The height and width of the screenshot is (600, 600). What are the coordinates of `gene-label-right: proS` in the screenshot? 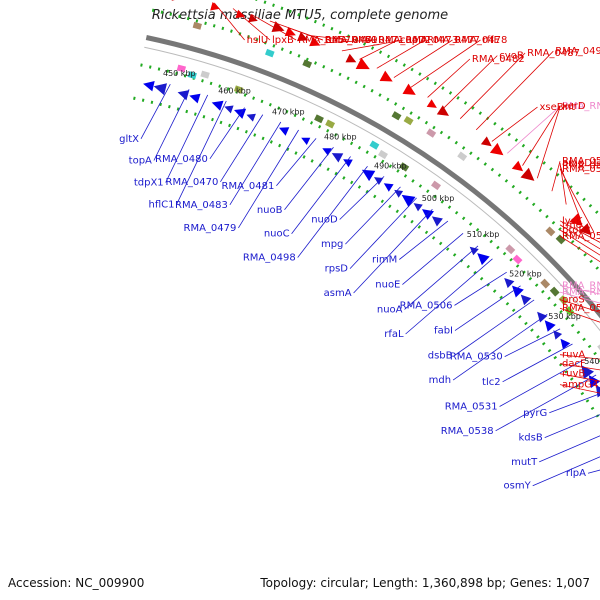 It's located at (573, 300).